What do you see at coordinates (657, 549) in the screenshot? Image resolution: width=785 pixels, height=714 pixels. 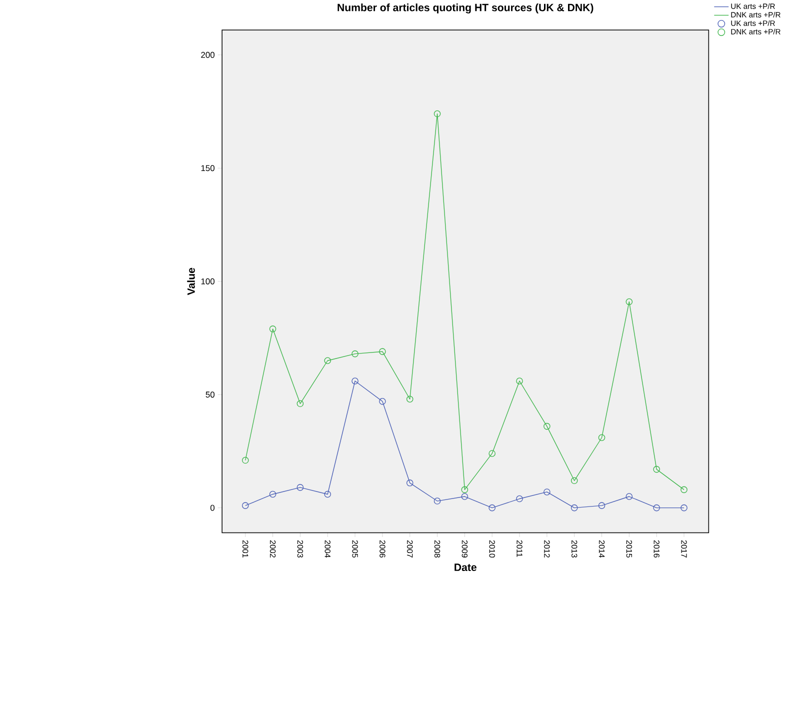 I see `x-tick-label: 2016` at bounding box center [657, 549].